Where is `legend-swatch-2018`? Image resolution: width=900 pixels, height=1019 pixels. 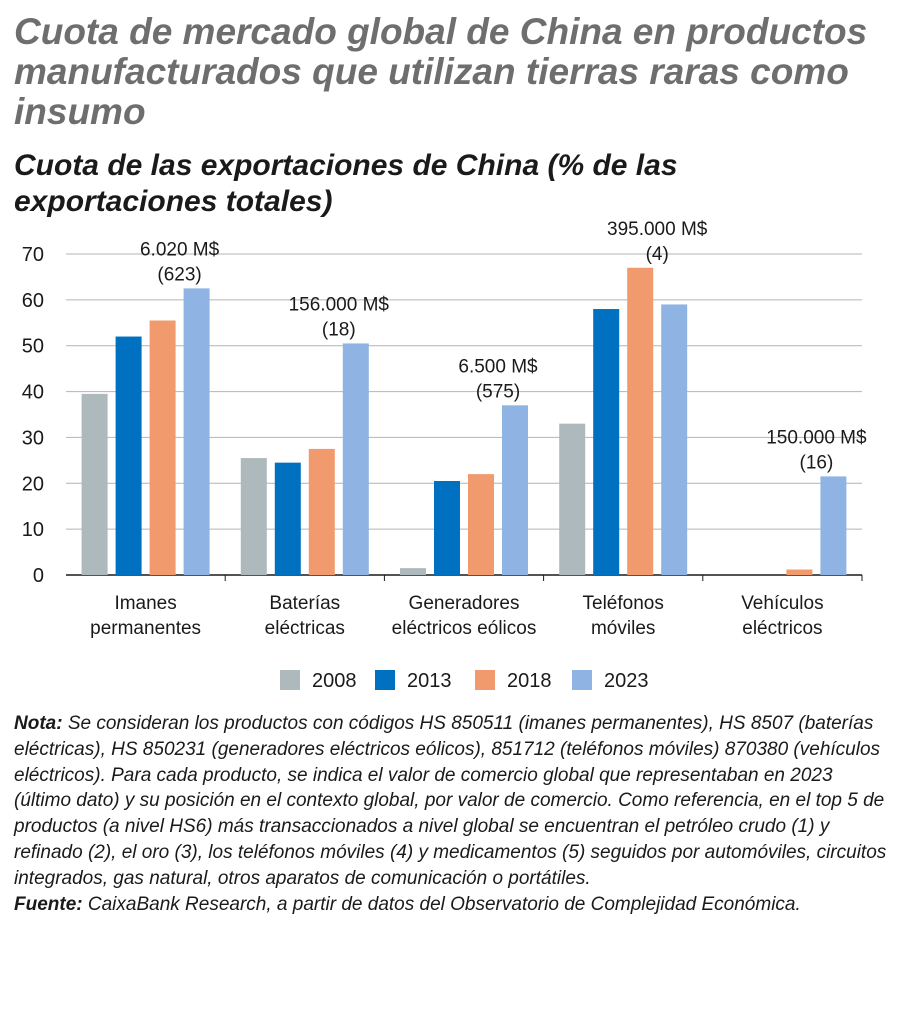
legend-swatch-2018 is located at coordinates (485, 680).